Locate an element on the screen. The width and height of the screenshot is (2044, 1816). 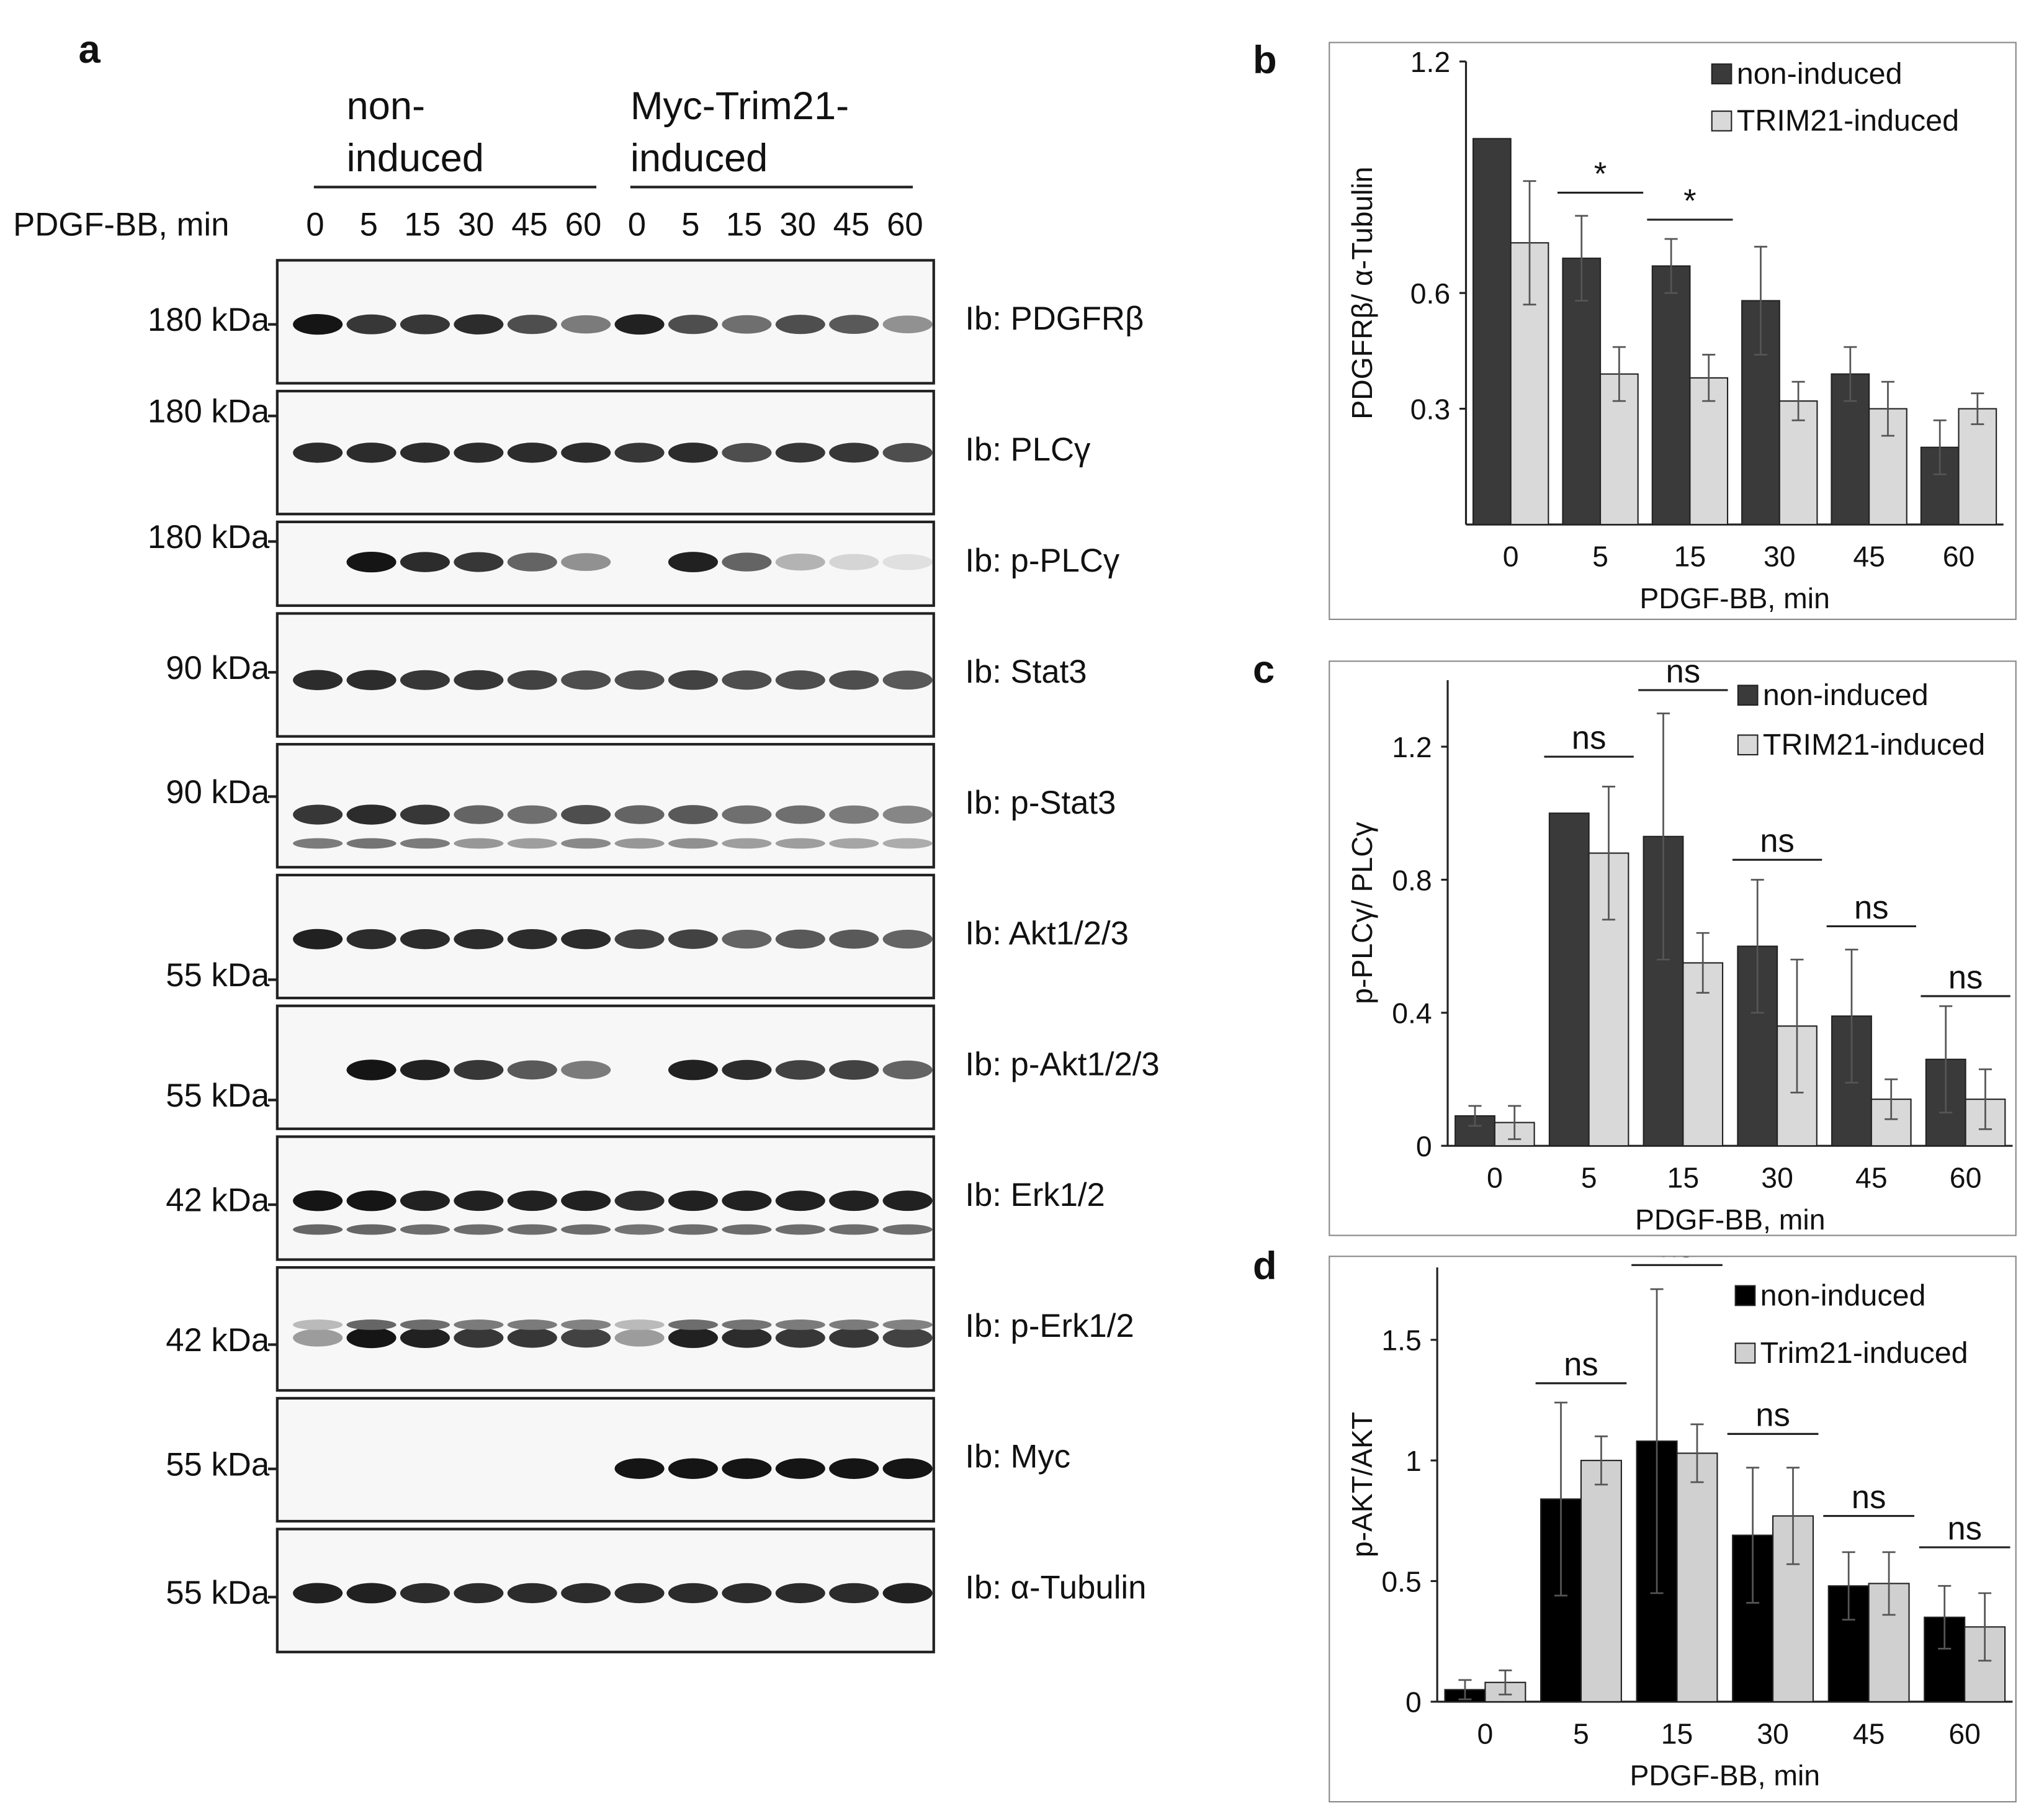
group-underline-right is located at coordinates (771, 187).